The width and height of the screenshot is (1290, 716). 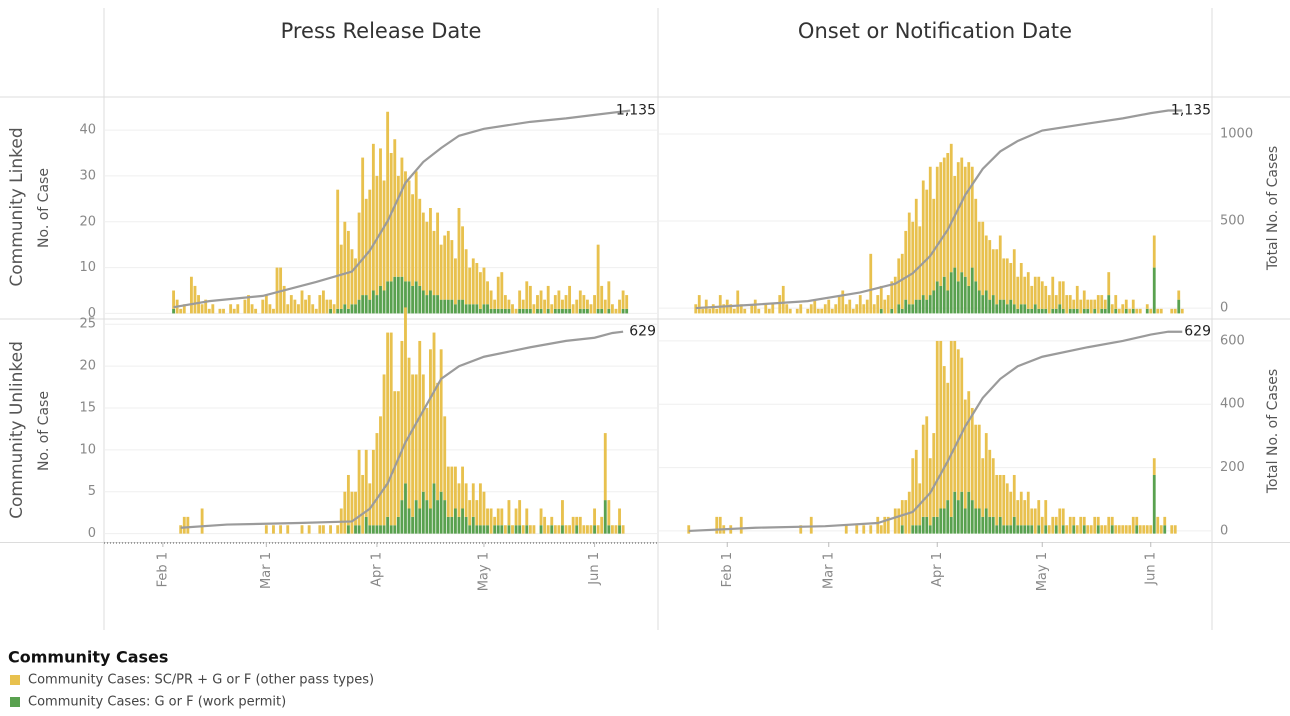 What do you see at coordinates (381, 31) in the screenshot?
I see `column-header: Press Release Date` at bounding box center [381, 31].